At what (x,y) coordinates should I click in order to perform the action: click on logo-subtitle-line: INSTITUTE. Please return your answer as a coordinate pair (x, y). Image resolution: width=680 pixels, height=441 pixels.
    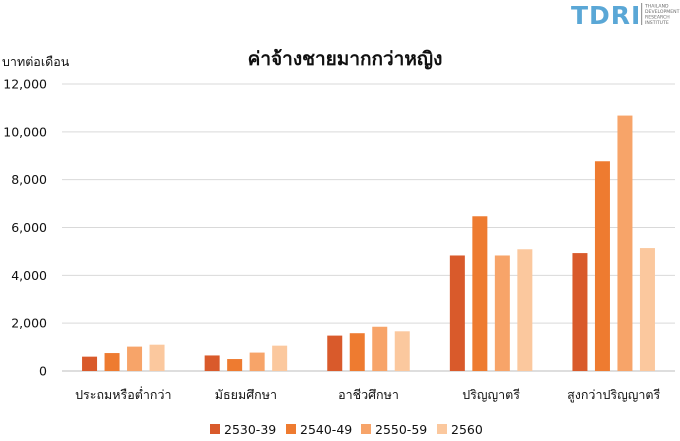
    Looking at the image, I should click on (657, 23).